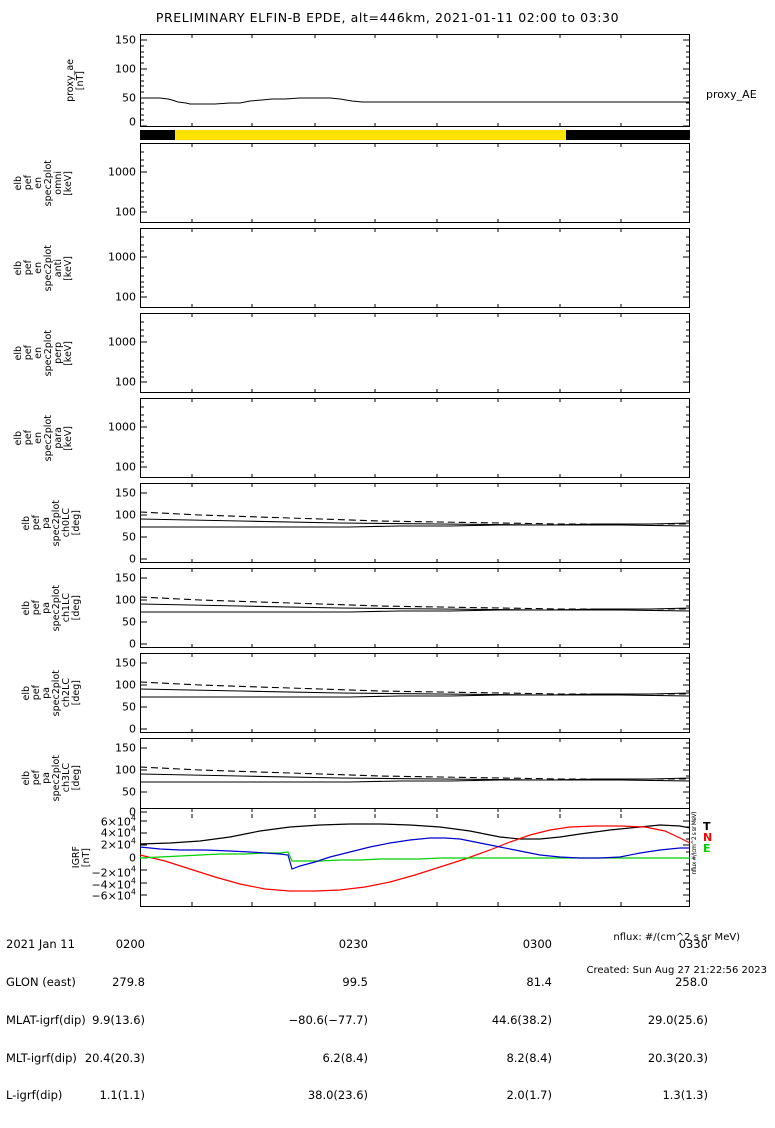 This screenshot has width=775, height=1128. What do you see at coordinates (415, 353) in the screenshot?
I see `panel-en-perp` at bounding box center [415, 353].